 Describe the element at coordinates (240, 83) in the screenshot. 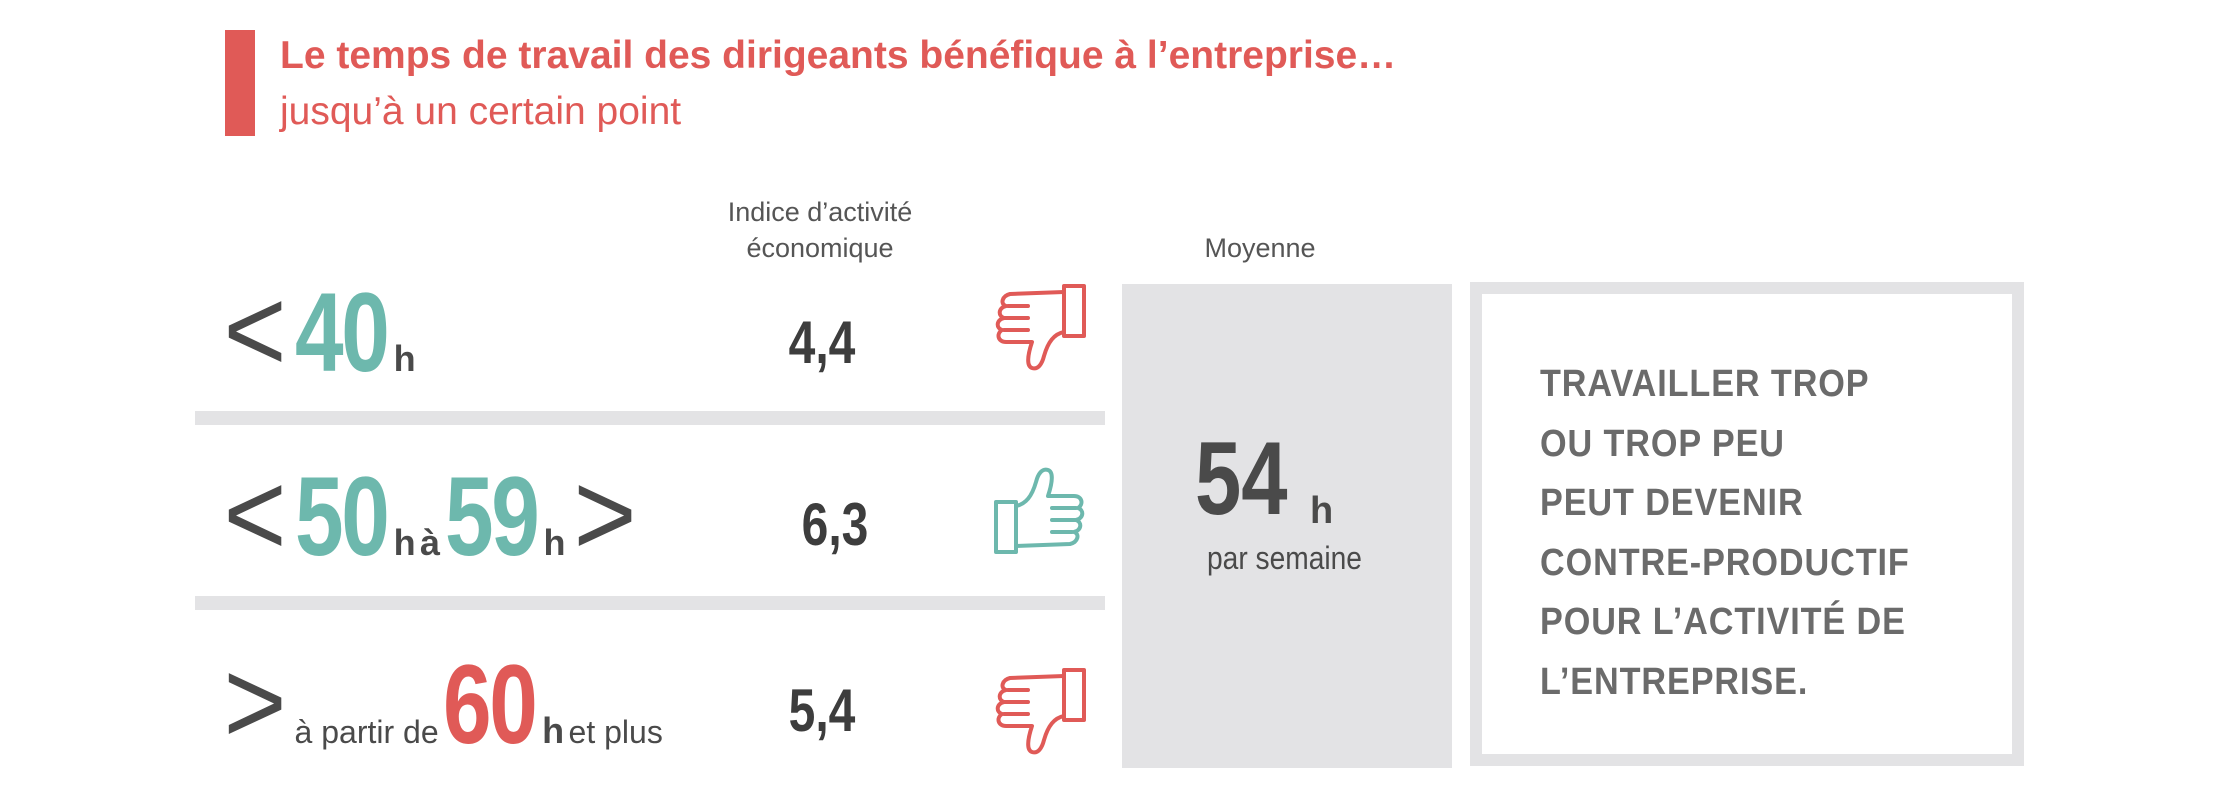

I see `title-accent-bar` at that location.